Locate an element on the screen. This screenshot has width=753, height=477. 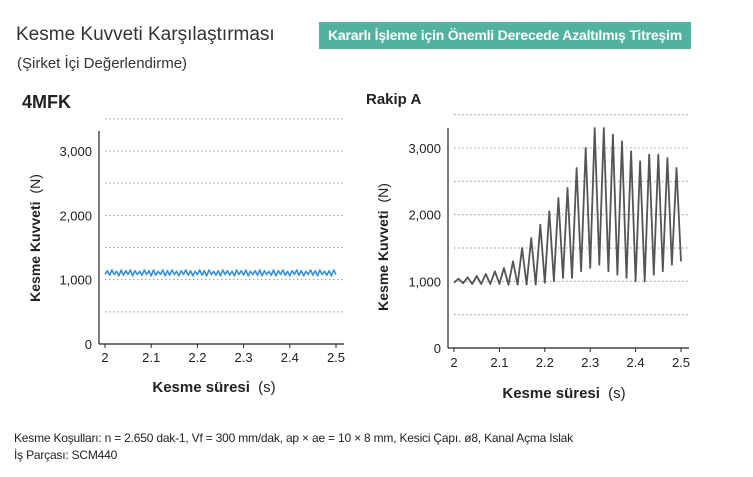
chart-rakip-a-xticks: 2 2.1 2.2 2.3 2.4 2.5 is located at coordinates (570, 359).